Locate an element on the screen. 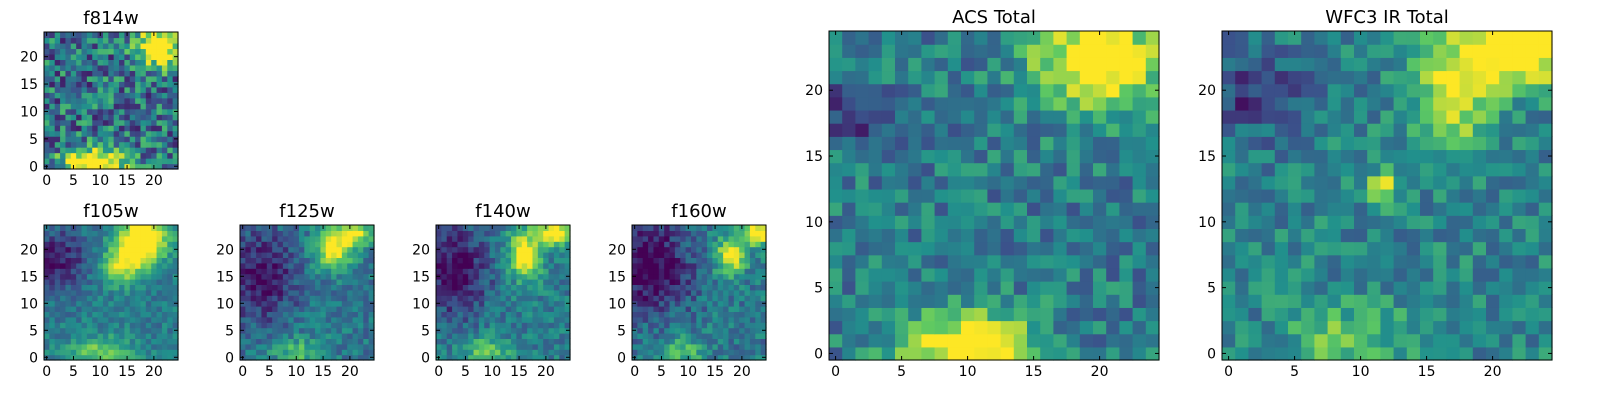 The height and width of the screenshot is (400, 1600). y-tick-label: 15 is located at coordinates (225, 277).